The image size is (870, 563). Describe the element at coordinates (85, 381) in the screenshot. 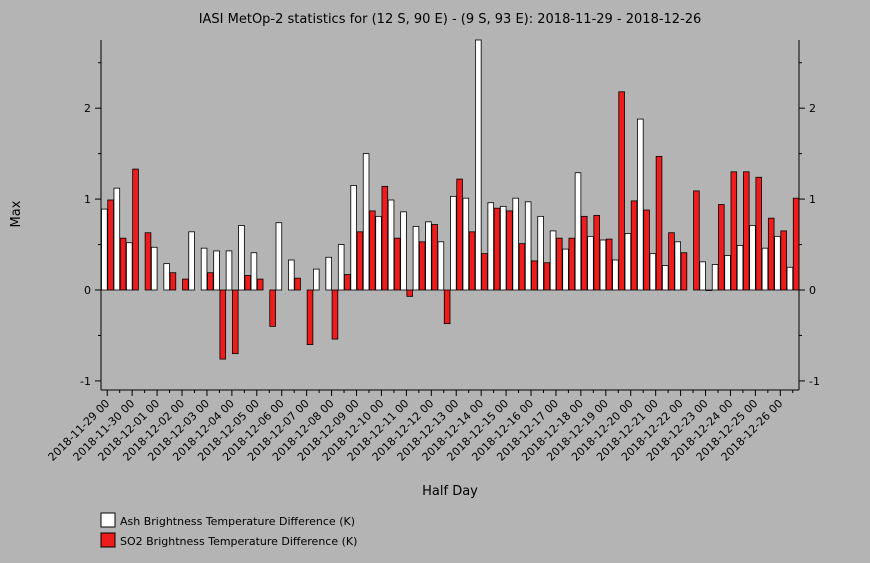

I see `y-tick-label-left: -1` at that location.